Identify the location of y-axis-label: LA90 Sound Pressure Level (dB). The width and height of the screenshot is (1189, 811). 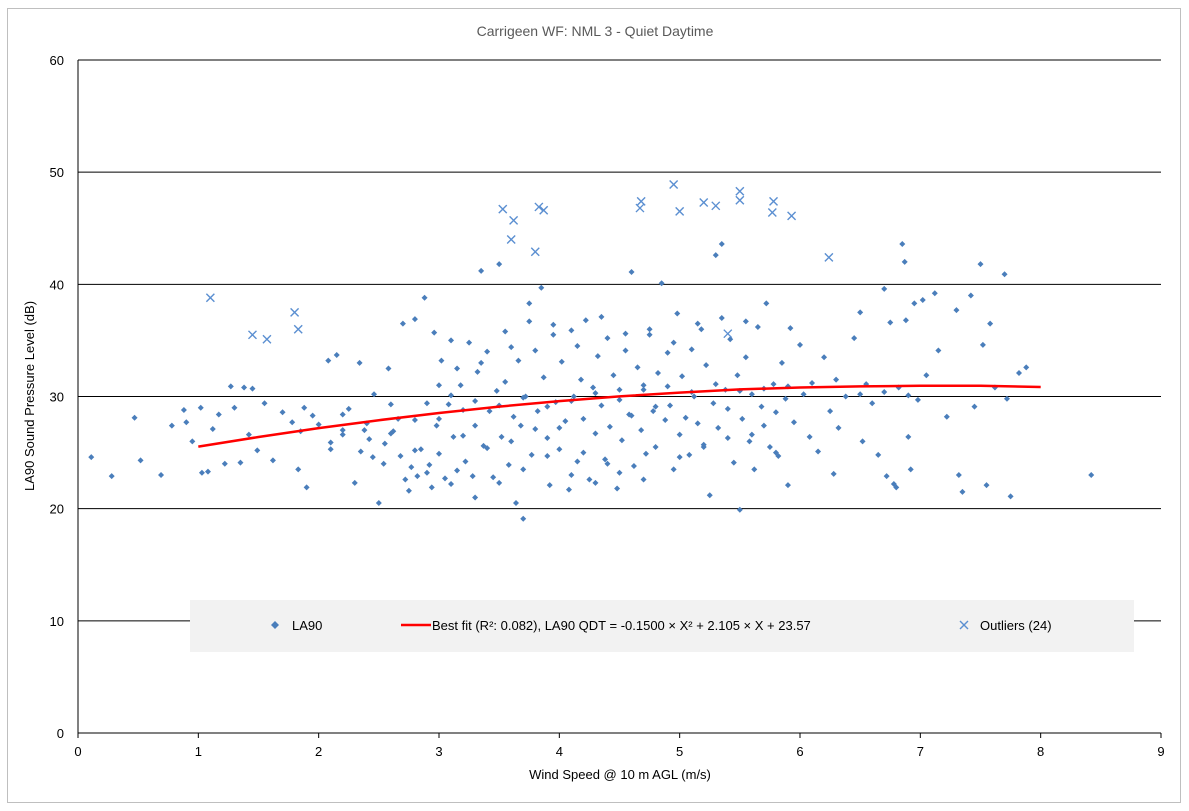
(29, 396).